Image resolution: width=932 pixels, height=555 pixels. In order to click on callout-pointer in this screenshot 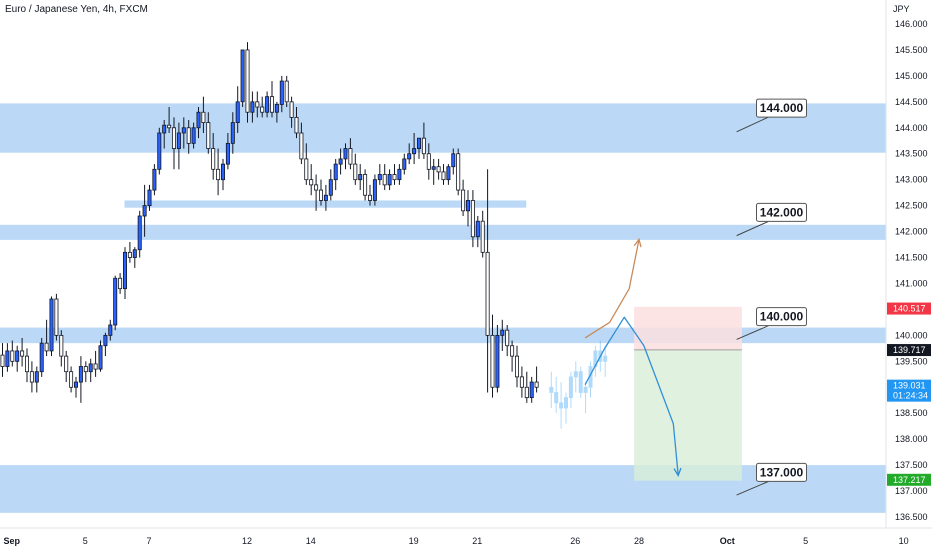, I will do `click(752, 488)`.